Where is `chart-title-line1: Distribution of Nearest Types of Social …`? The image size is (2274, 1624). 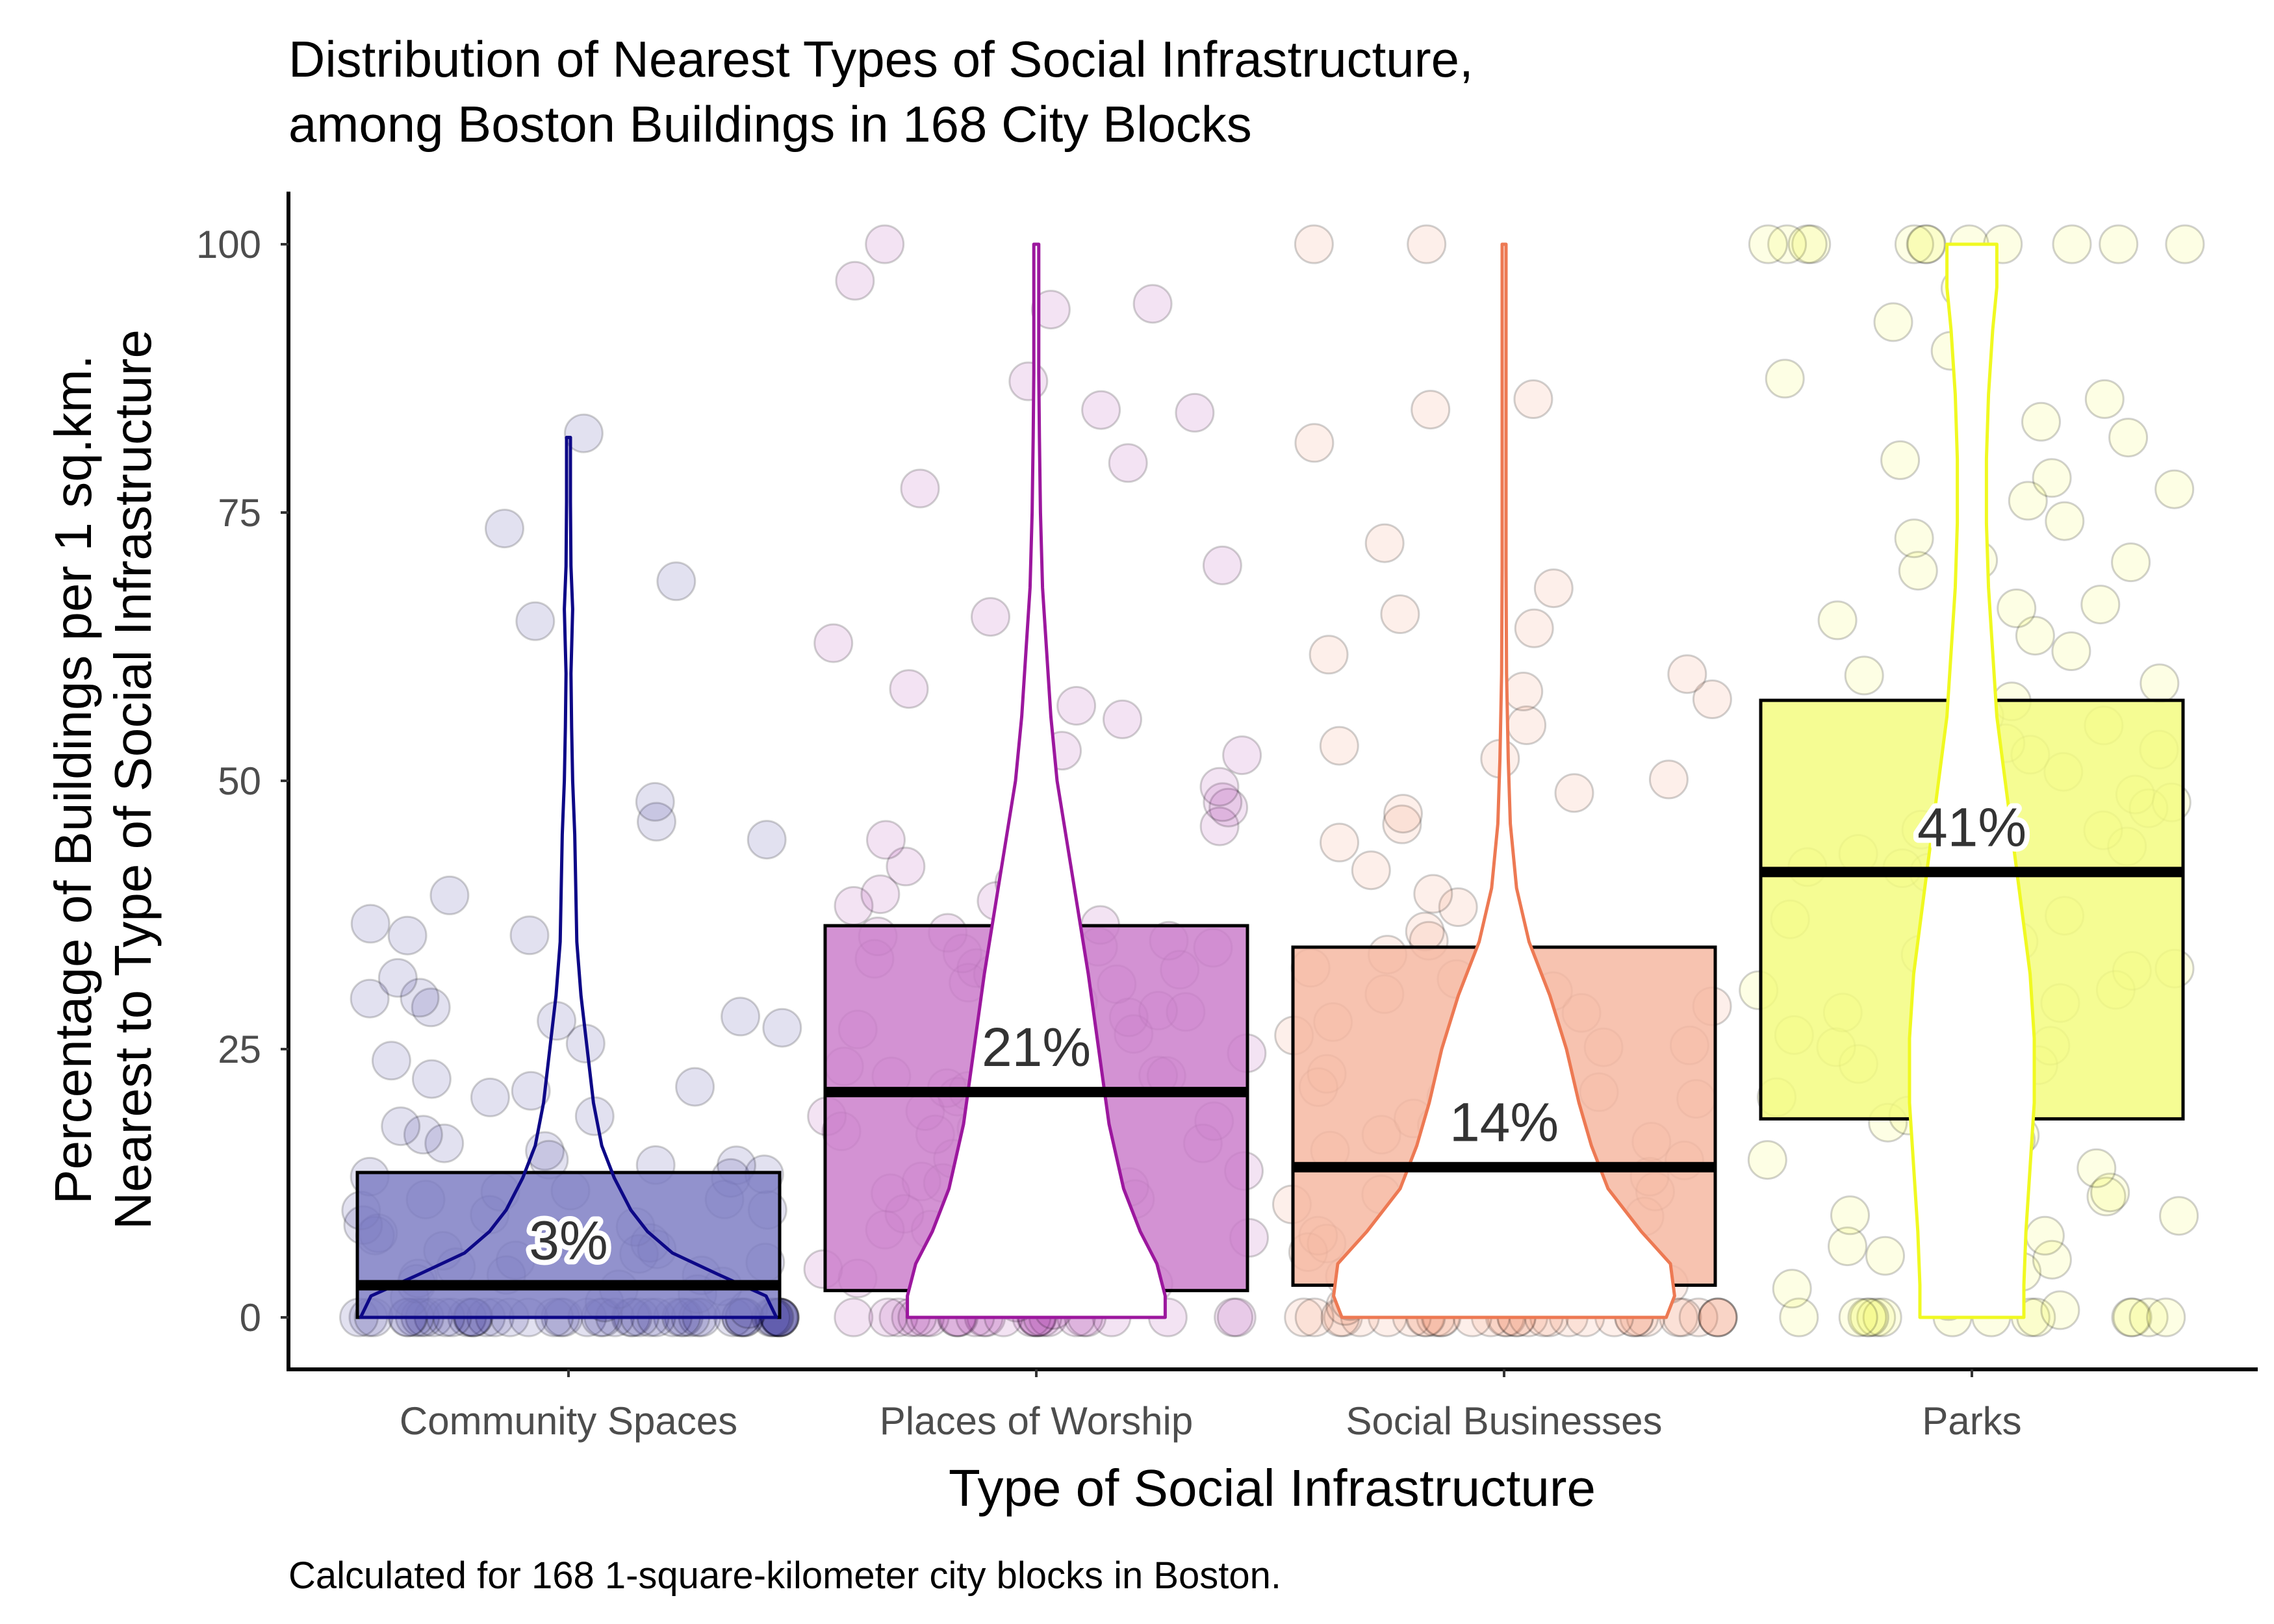
chart-title-line1: Distribution of Nearest Types of Social … is located at coordinates (881, 59).